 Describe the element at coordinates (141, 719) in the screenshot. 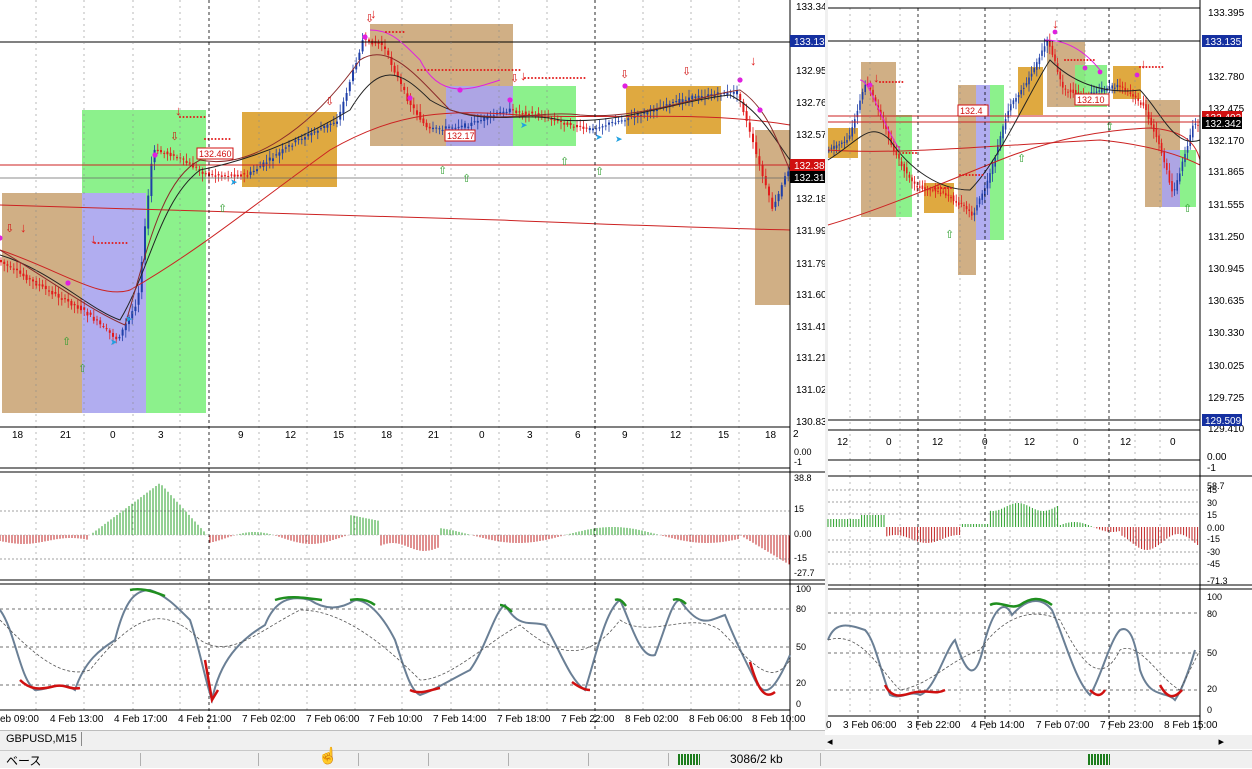

I see `date-tick: 4 Feb 17:00` at that location.